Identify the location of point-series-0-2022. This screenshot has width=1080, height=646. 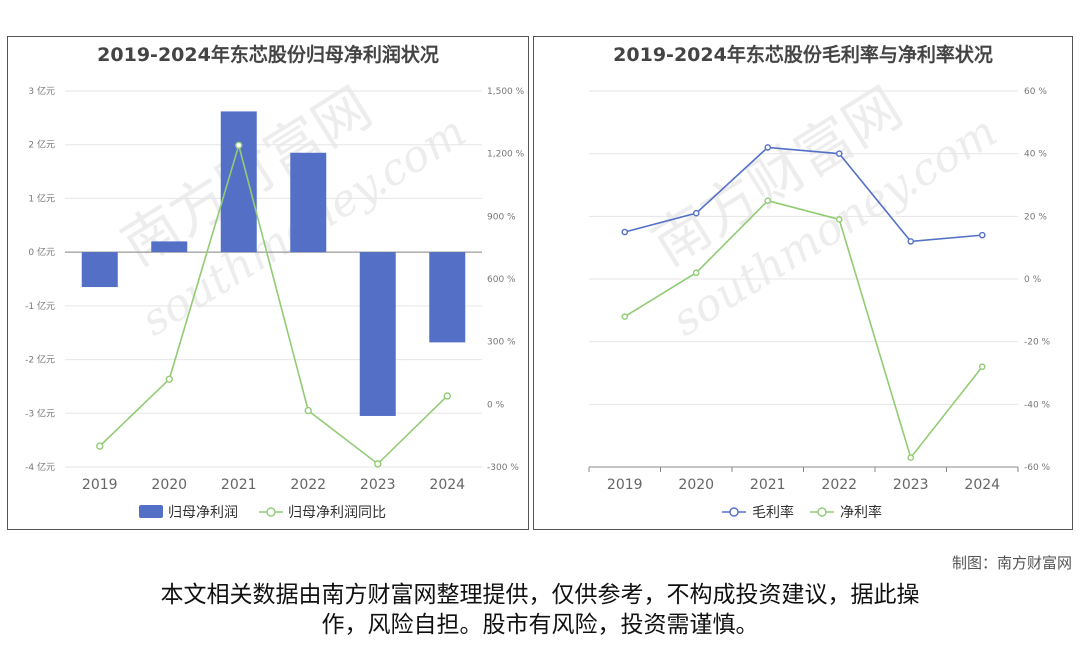
(839, 153).